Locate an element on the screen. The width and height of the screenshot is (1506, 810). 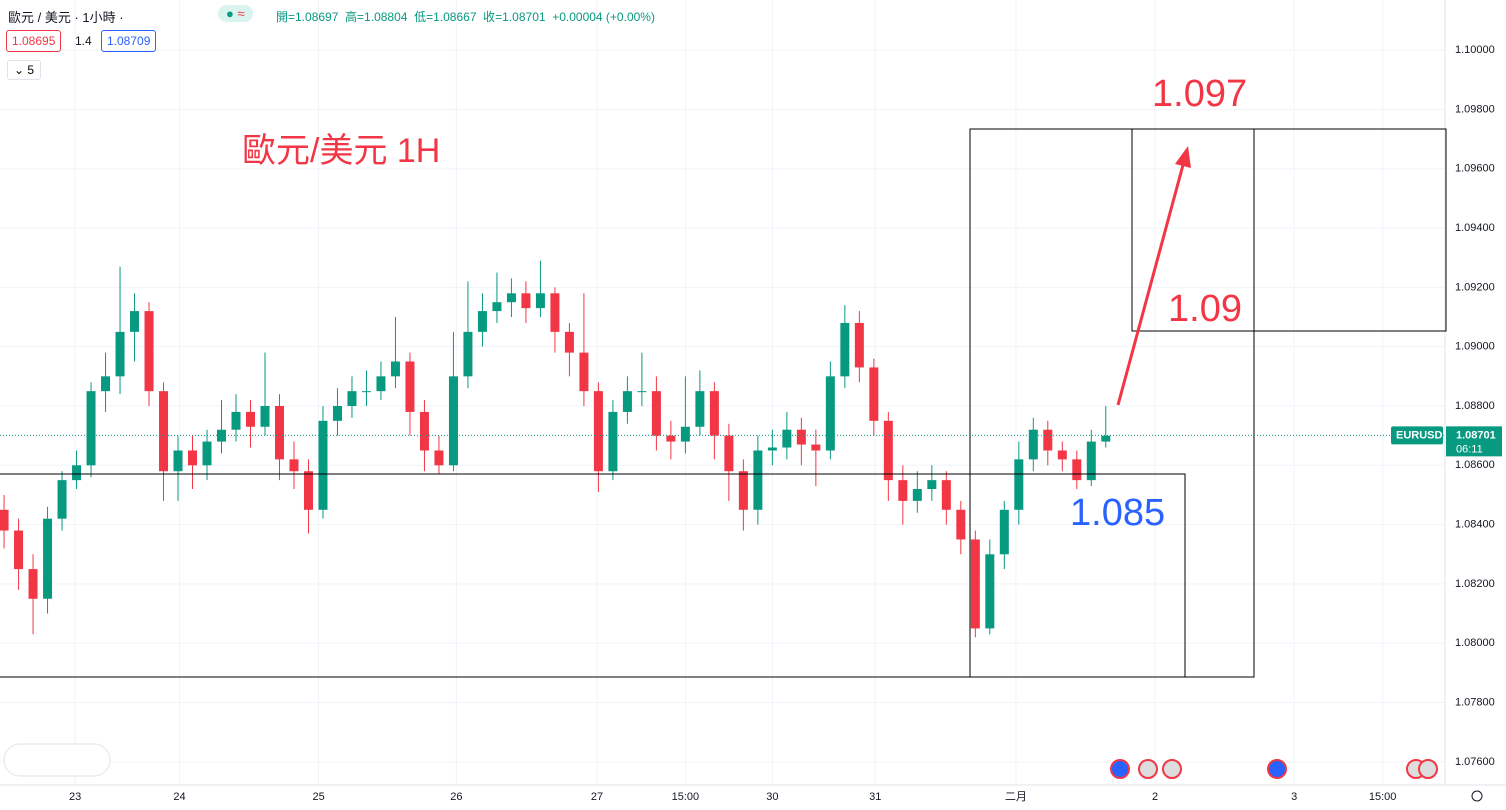
x-tick-label: 二月 is located at coordinates (1016, 797).